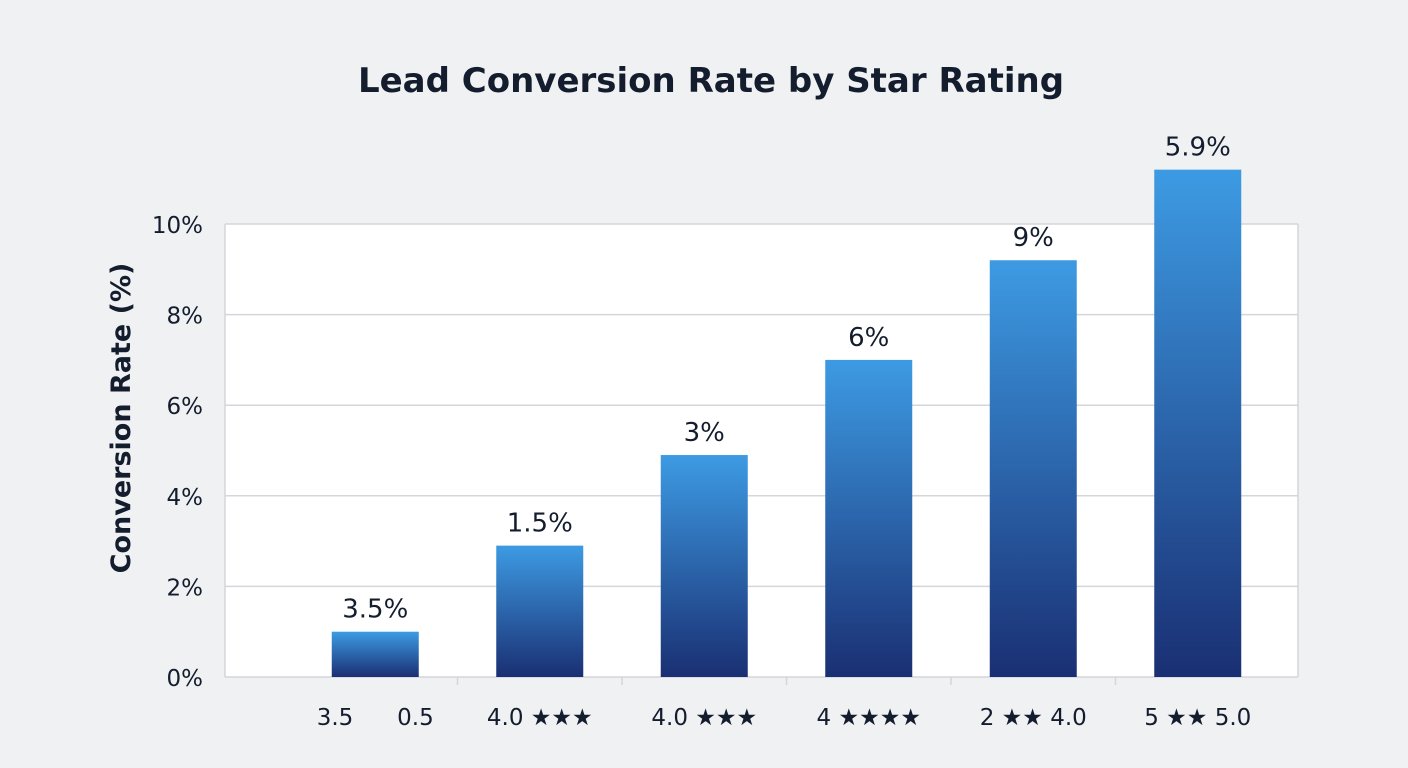 The image size is (1408, 768). I want to click on data-label: 1.5%, so click(540, 524).